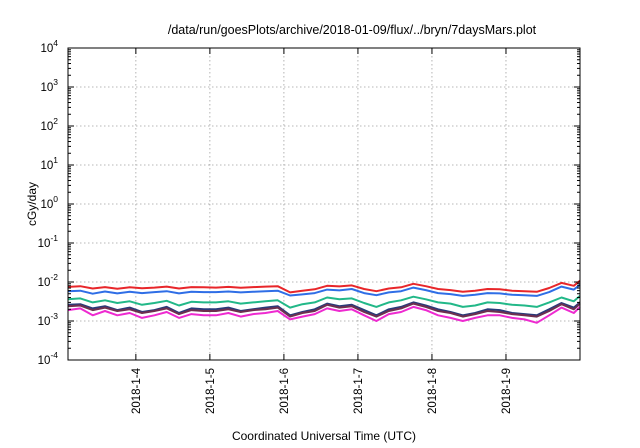  I want to click on y-tick-labels: 10⁻⁴ 10⁻³ 10⁻² 10⁻¹ 10⁰ 10¹ 10² 10³ 10⁴, so click(48, 202).